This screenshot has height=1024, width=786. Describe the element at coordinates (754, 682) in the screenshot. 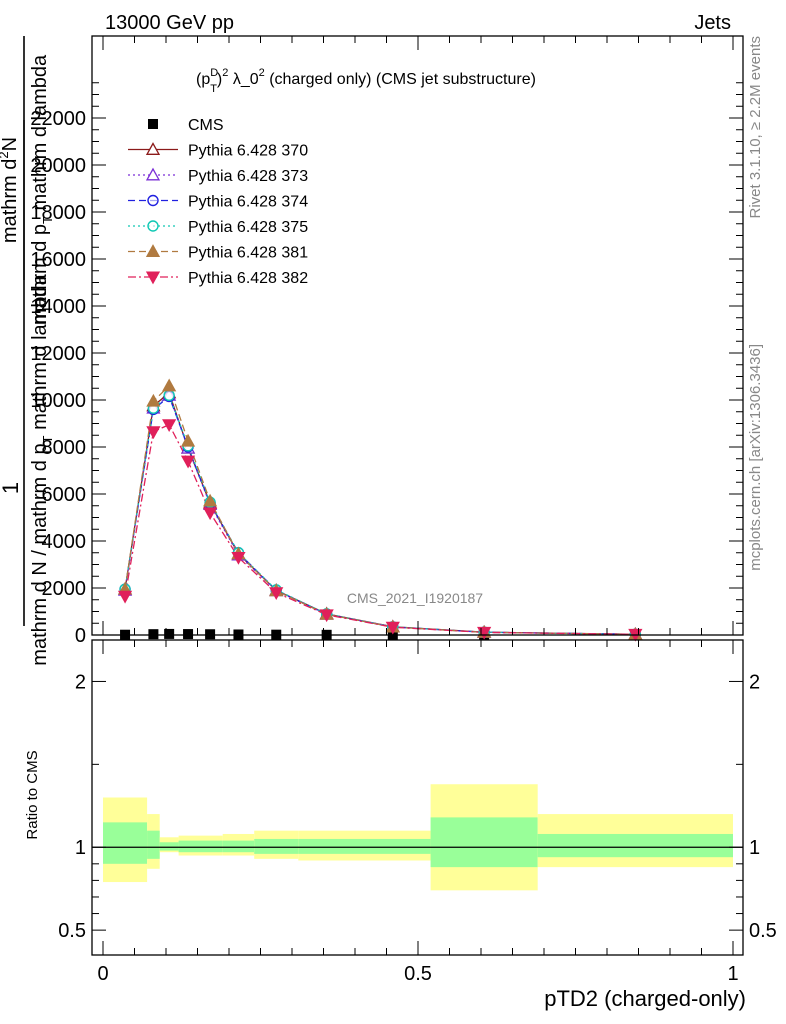

I see `ratio-ytick-label-right-2: 2` at that location.